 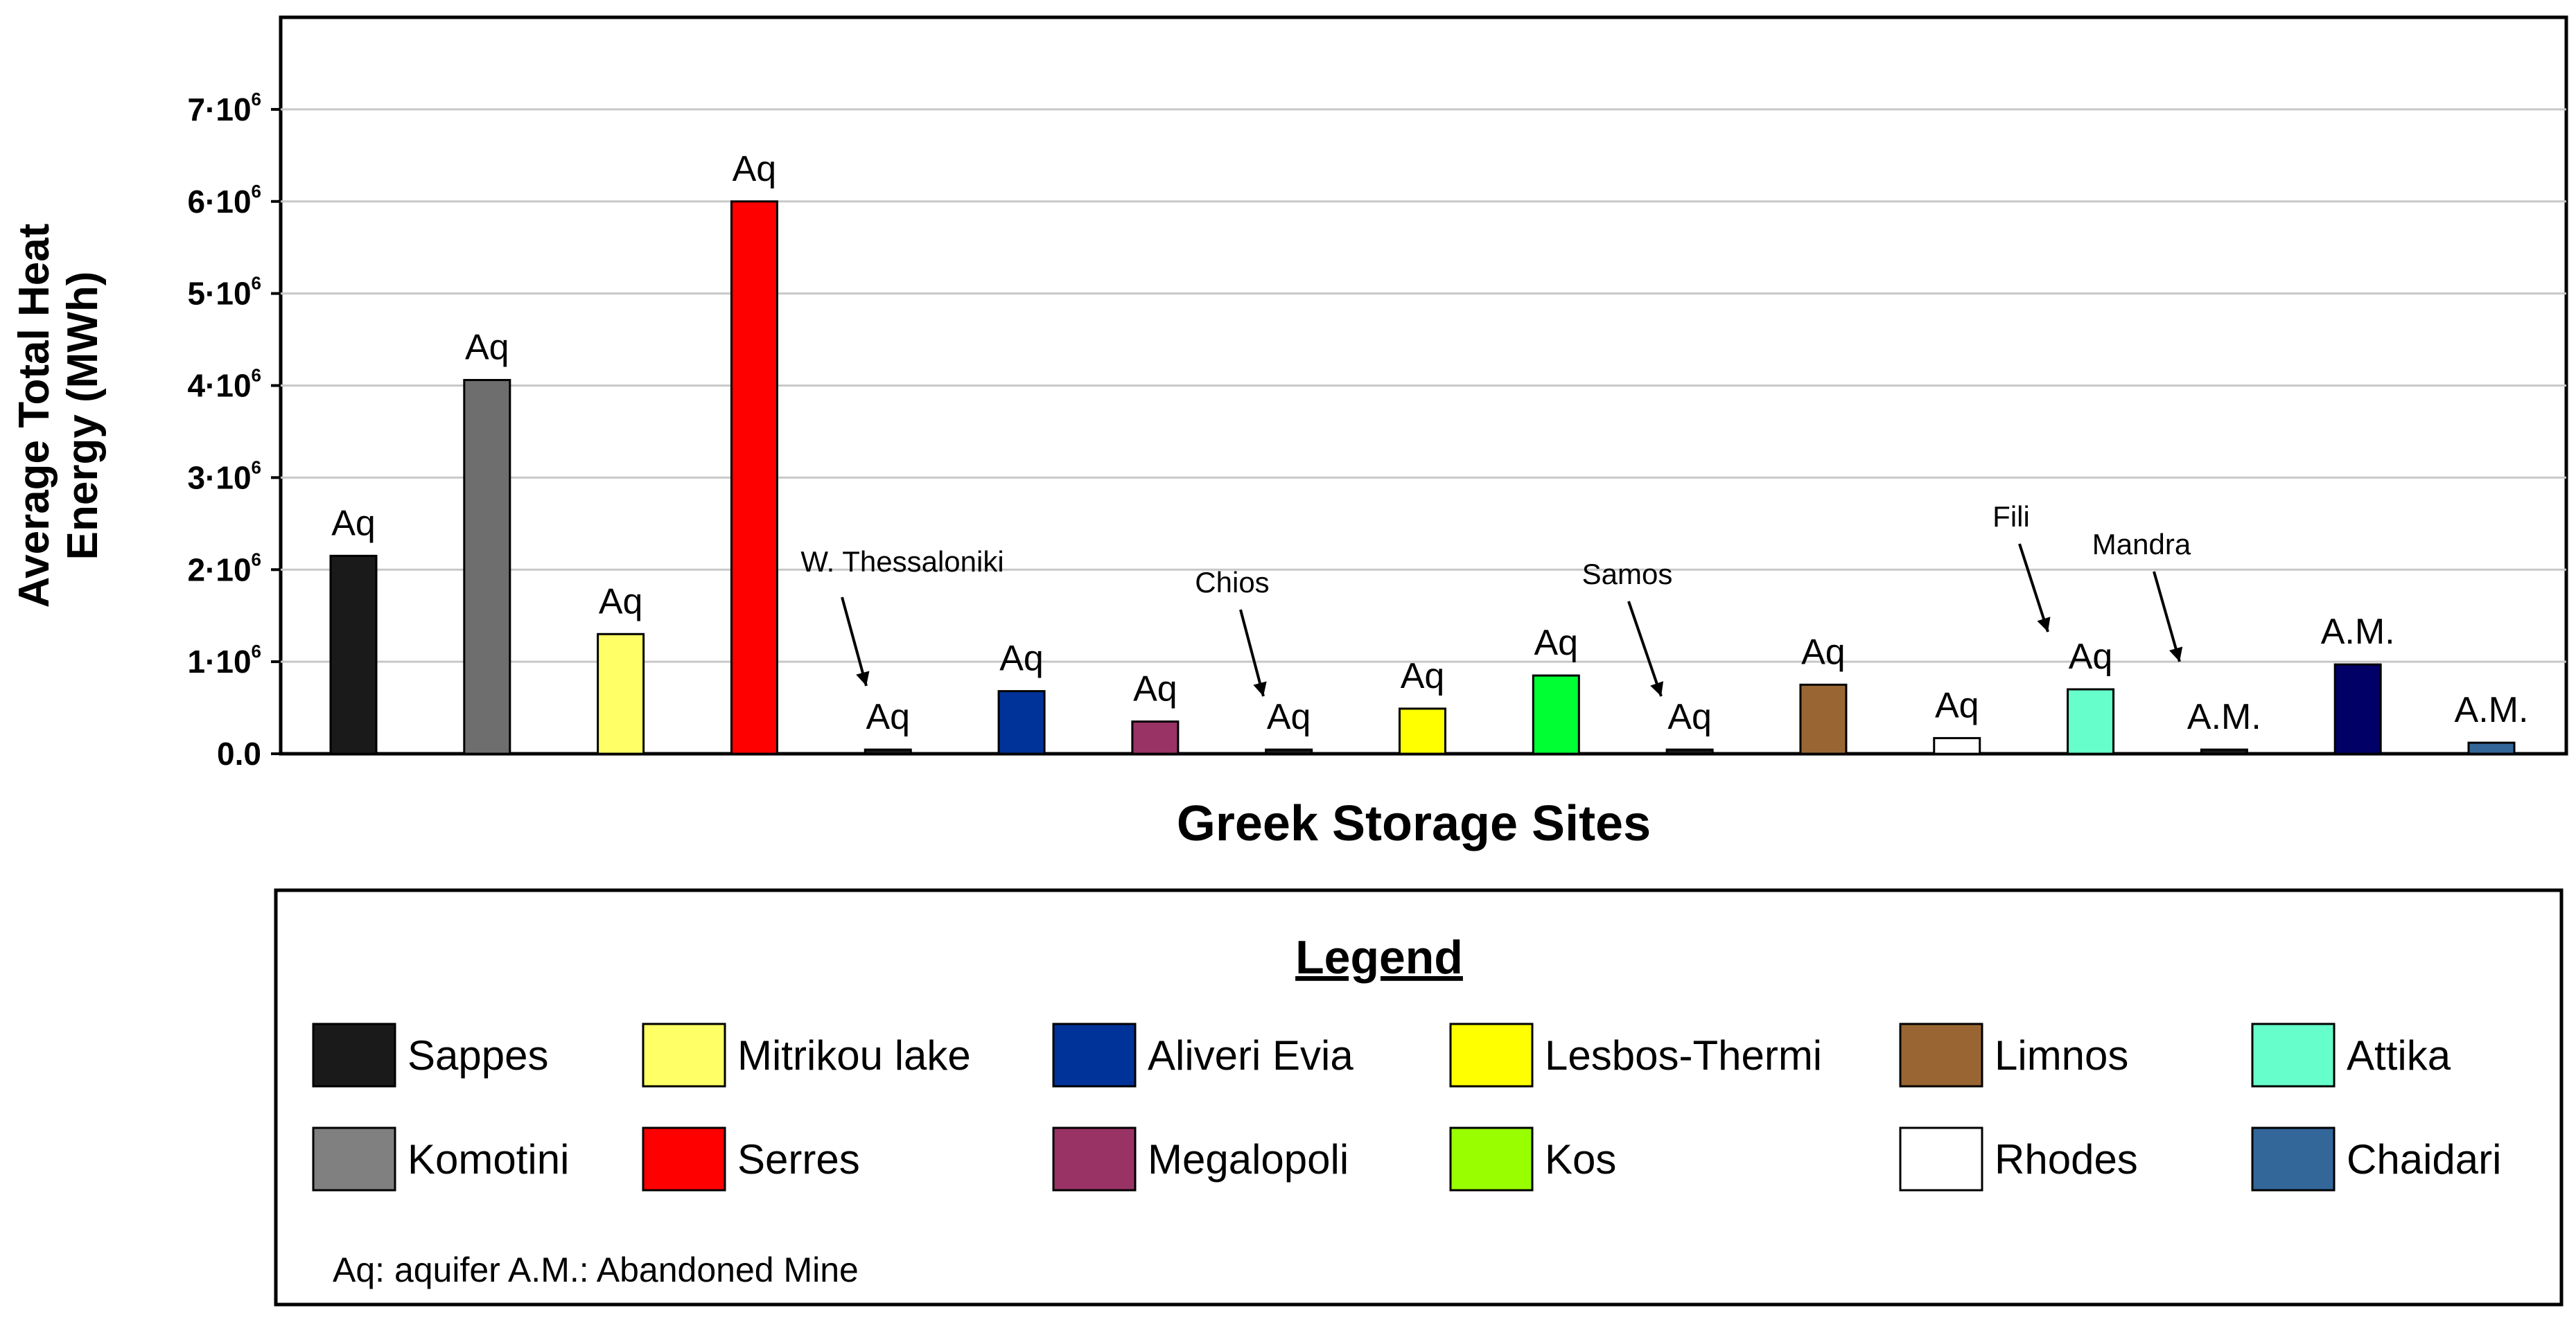 I want to click on bar-w-thessaloniki, so click(x=888, y=752).